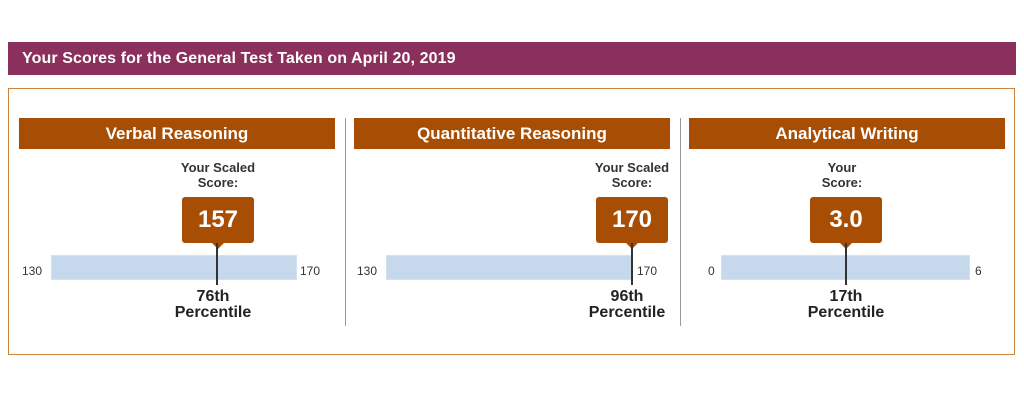 The height and width of the screenshot is (400, 1024). I want to click on scaled-score-value: 170, so click(632, 223).